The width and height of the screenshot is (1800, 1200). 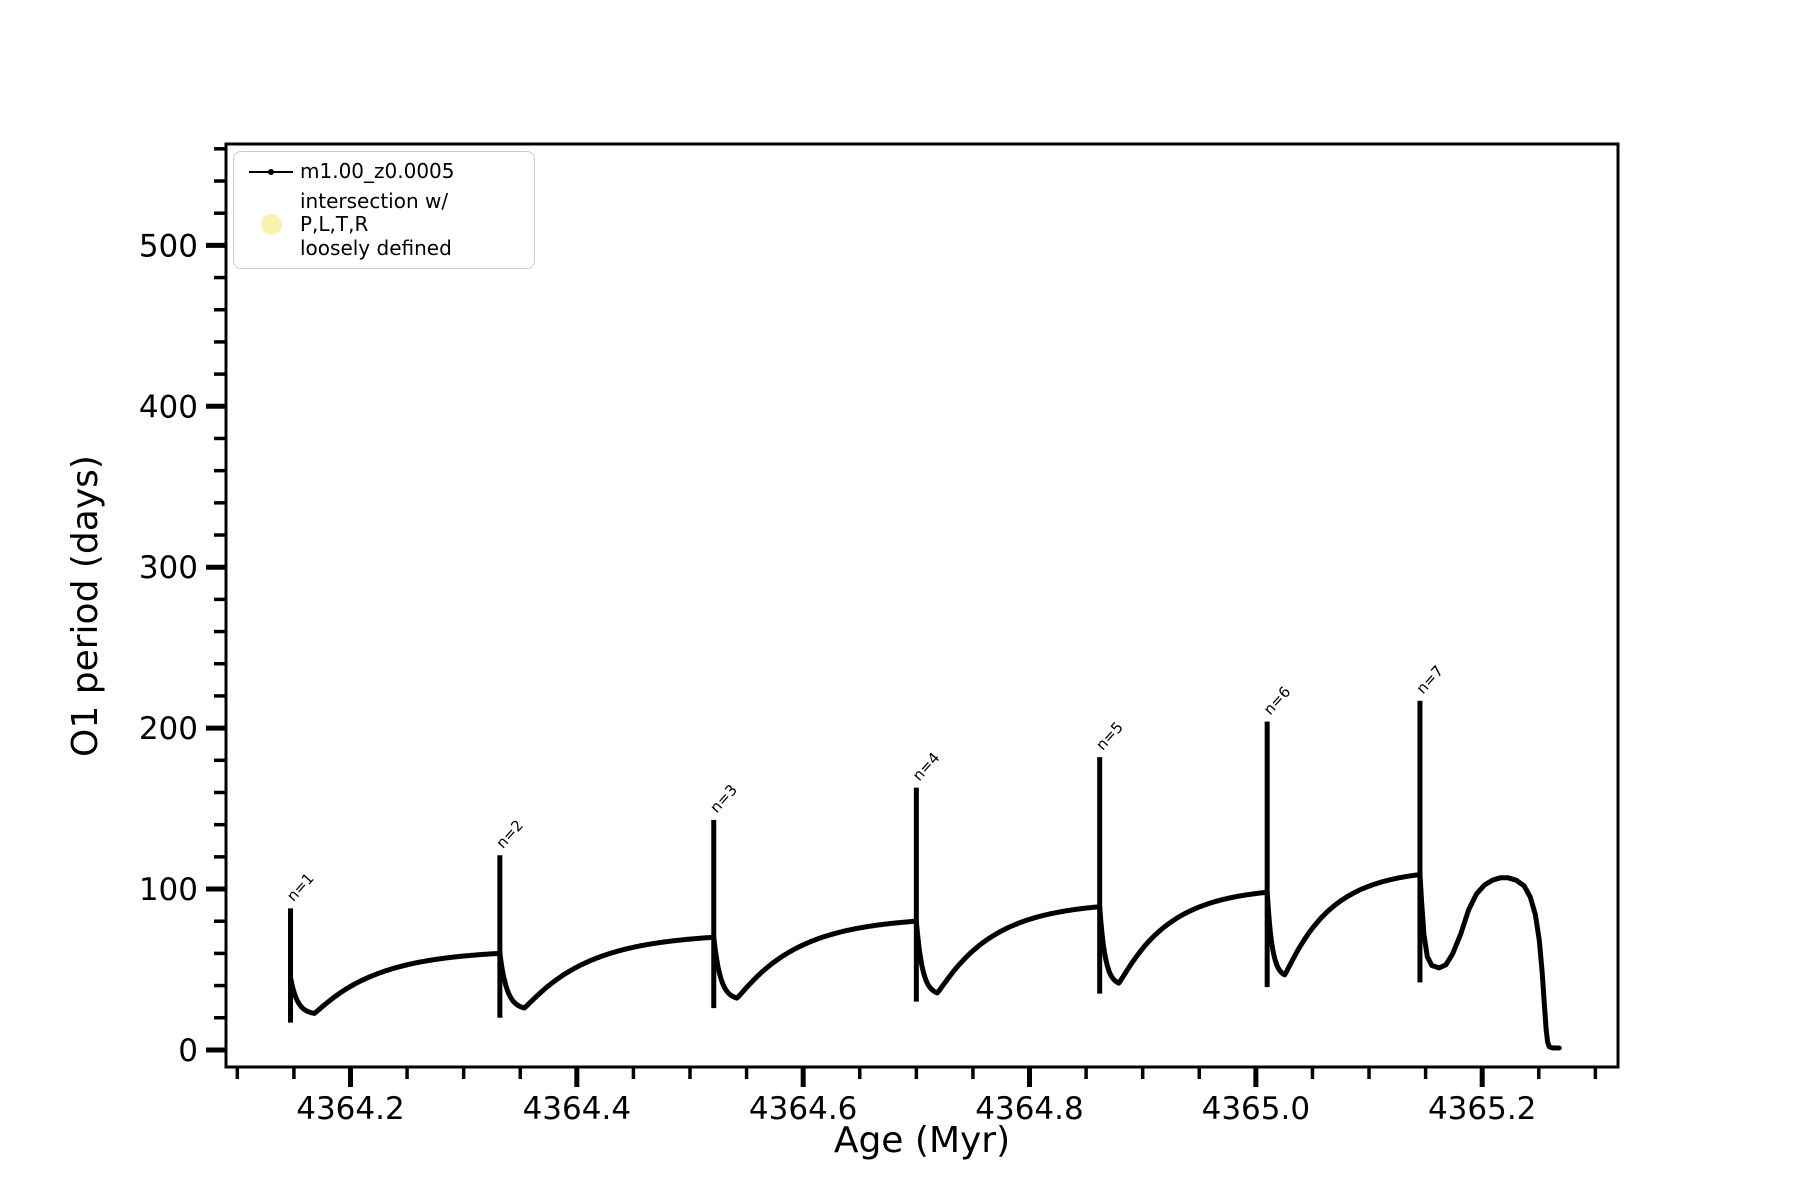 I want to click on x-tick-label: 4365.2, so click(x=1482, y=1109).